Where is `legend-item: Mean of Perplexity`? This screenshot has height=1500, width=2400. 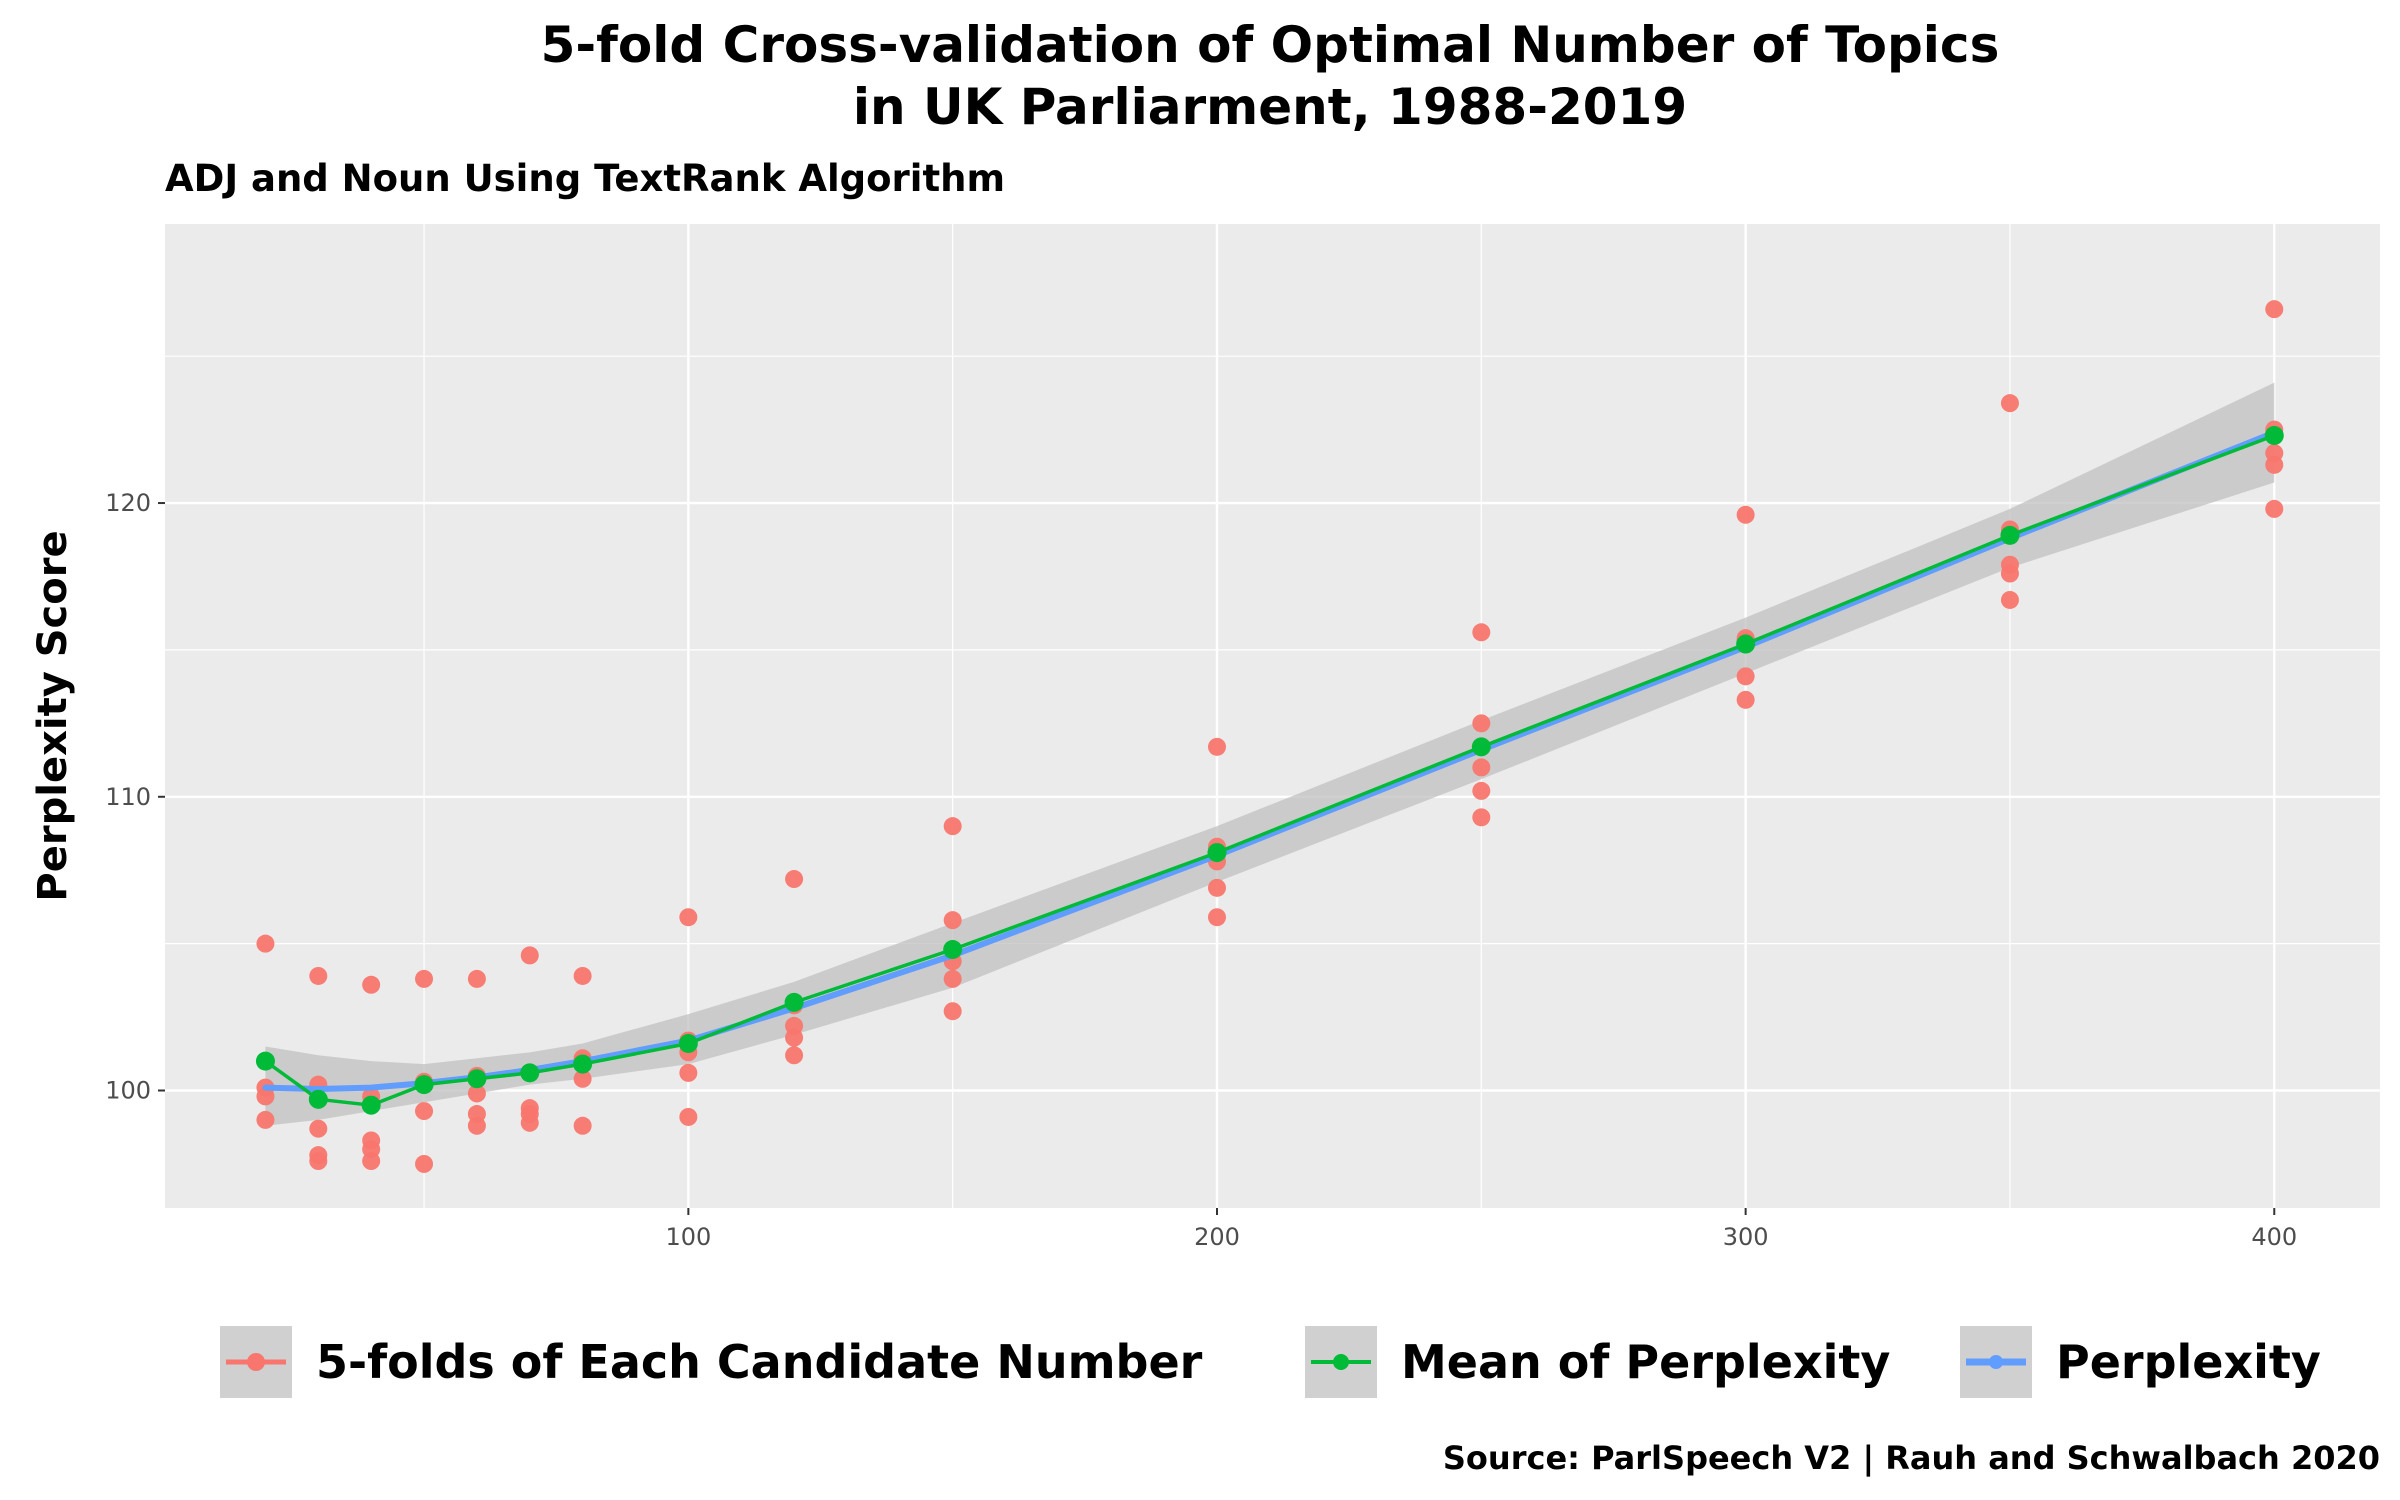
legend-item: Mean of Perplexity is located at coordinates (1597, 1362).